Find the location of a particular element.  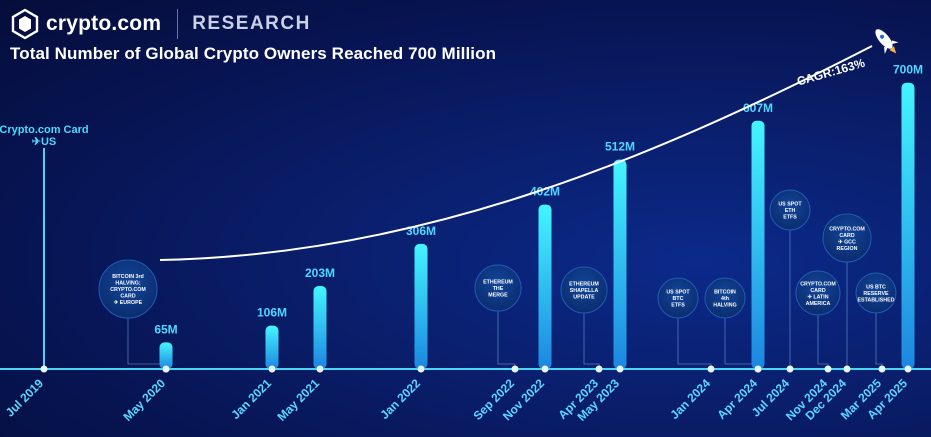

event-label: 4th is located at coordinates (725, 299).